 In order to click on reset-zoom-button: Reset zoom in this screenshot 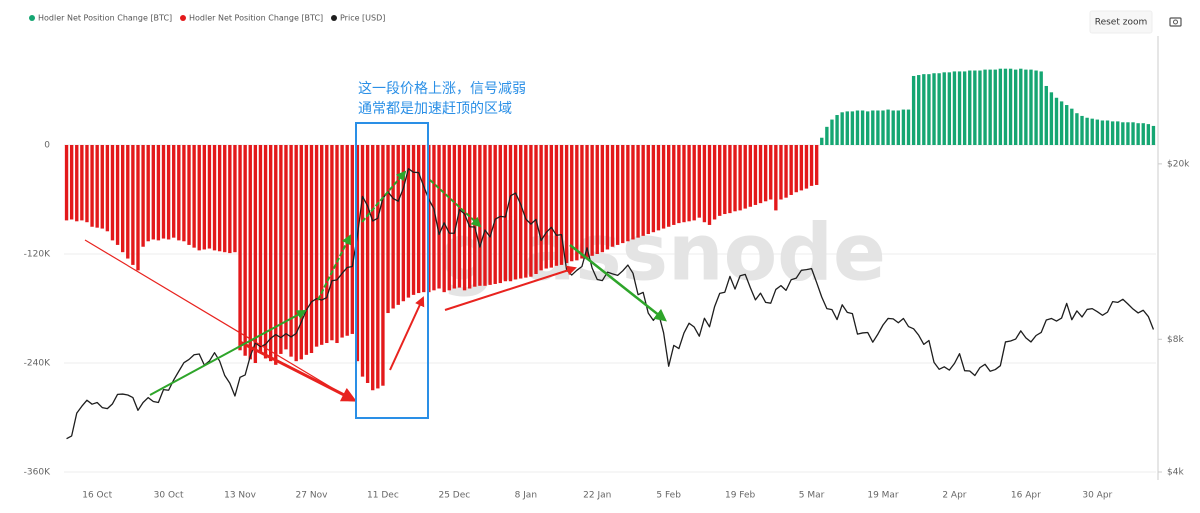, I will do `click(1121, 22)`.